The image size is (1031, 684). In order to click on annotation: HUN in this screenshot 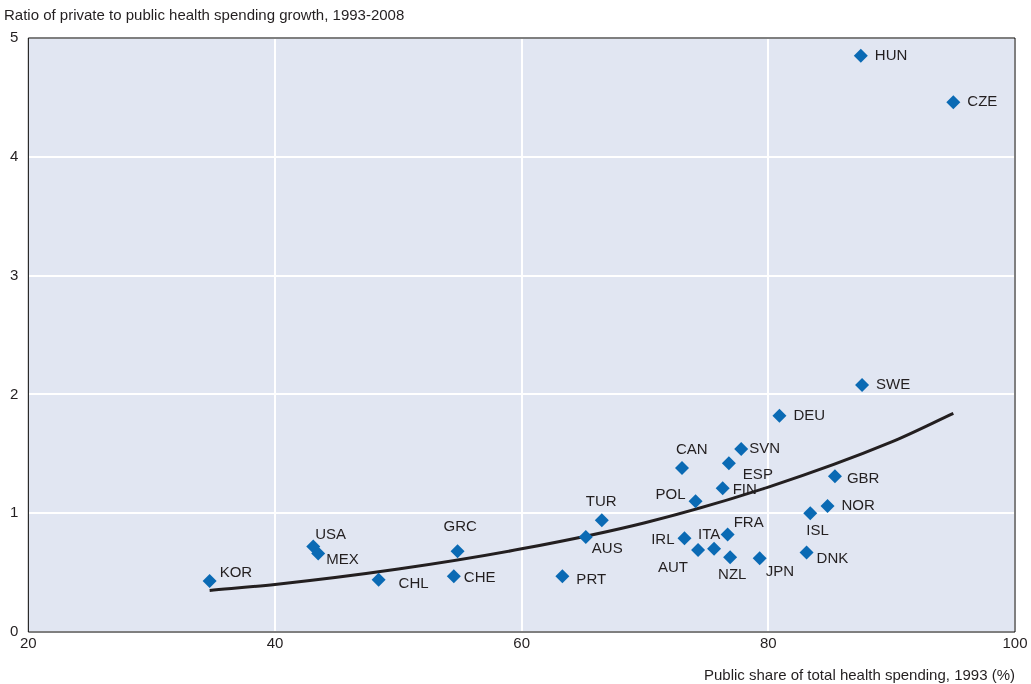, I will do `click(891, 54)`.